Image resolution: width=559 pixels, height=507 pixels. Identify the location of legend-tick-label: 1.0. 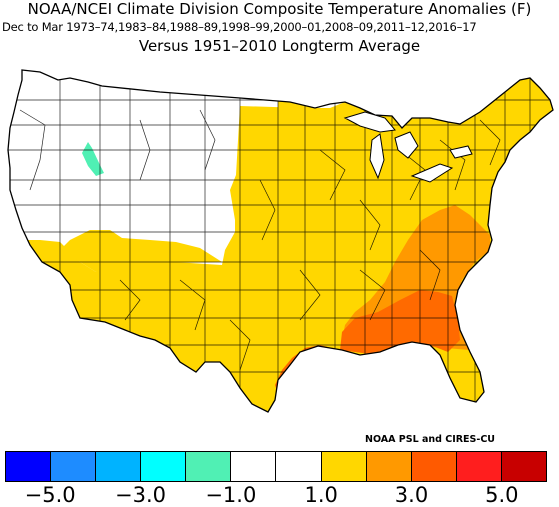
(321, 495).